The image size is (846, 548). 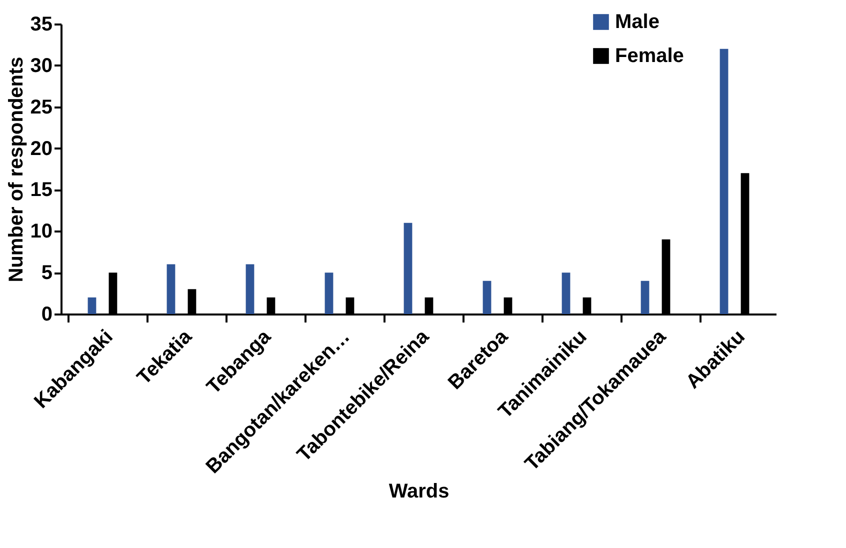 I want to click on y-tick-label: 35, so click(x=41, y=25).